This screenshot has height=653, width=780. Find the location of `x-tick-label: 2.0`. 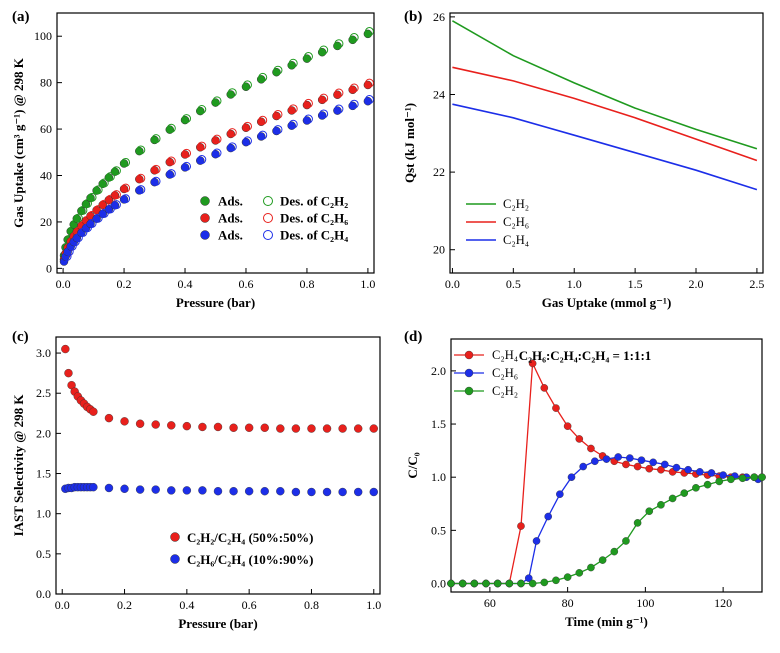

x-tick-label: 2.0 is located at coordinates (696, 284).